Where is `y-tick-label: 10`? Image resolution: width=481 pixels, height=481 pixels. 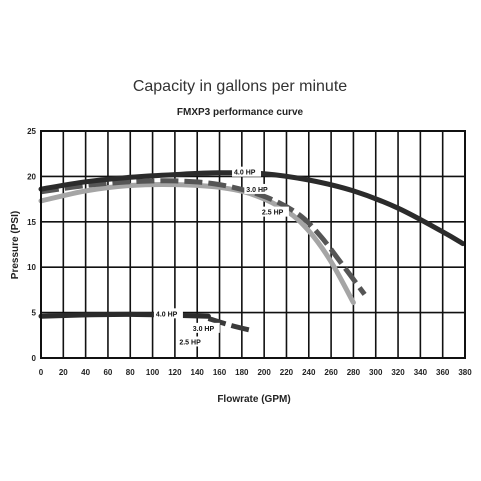 y-tick-label: 10 is located at coordinates (31, 267).